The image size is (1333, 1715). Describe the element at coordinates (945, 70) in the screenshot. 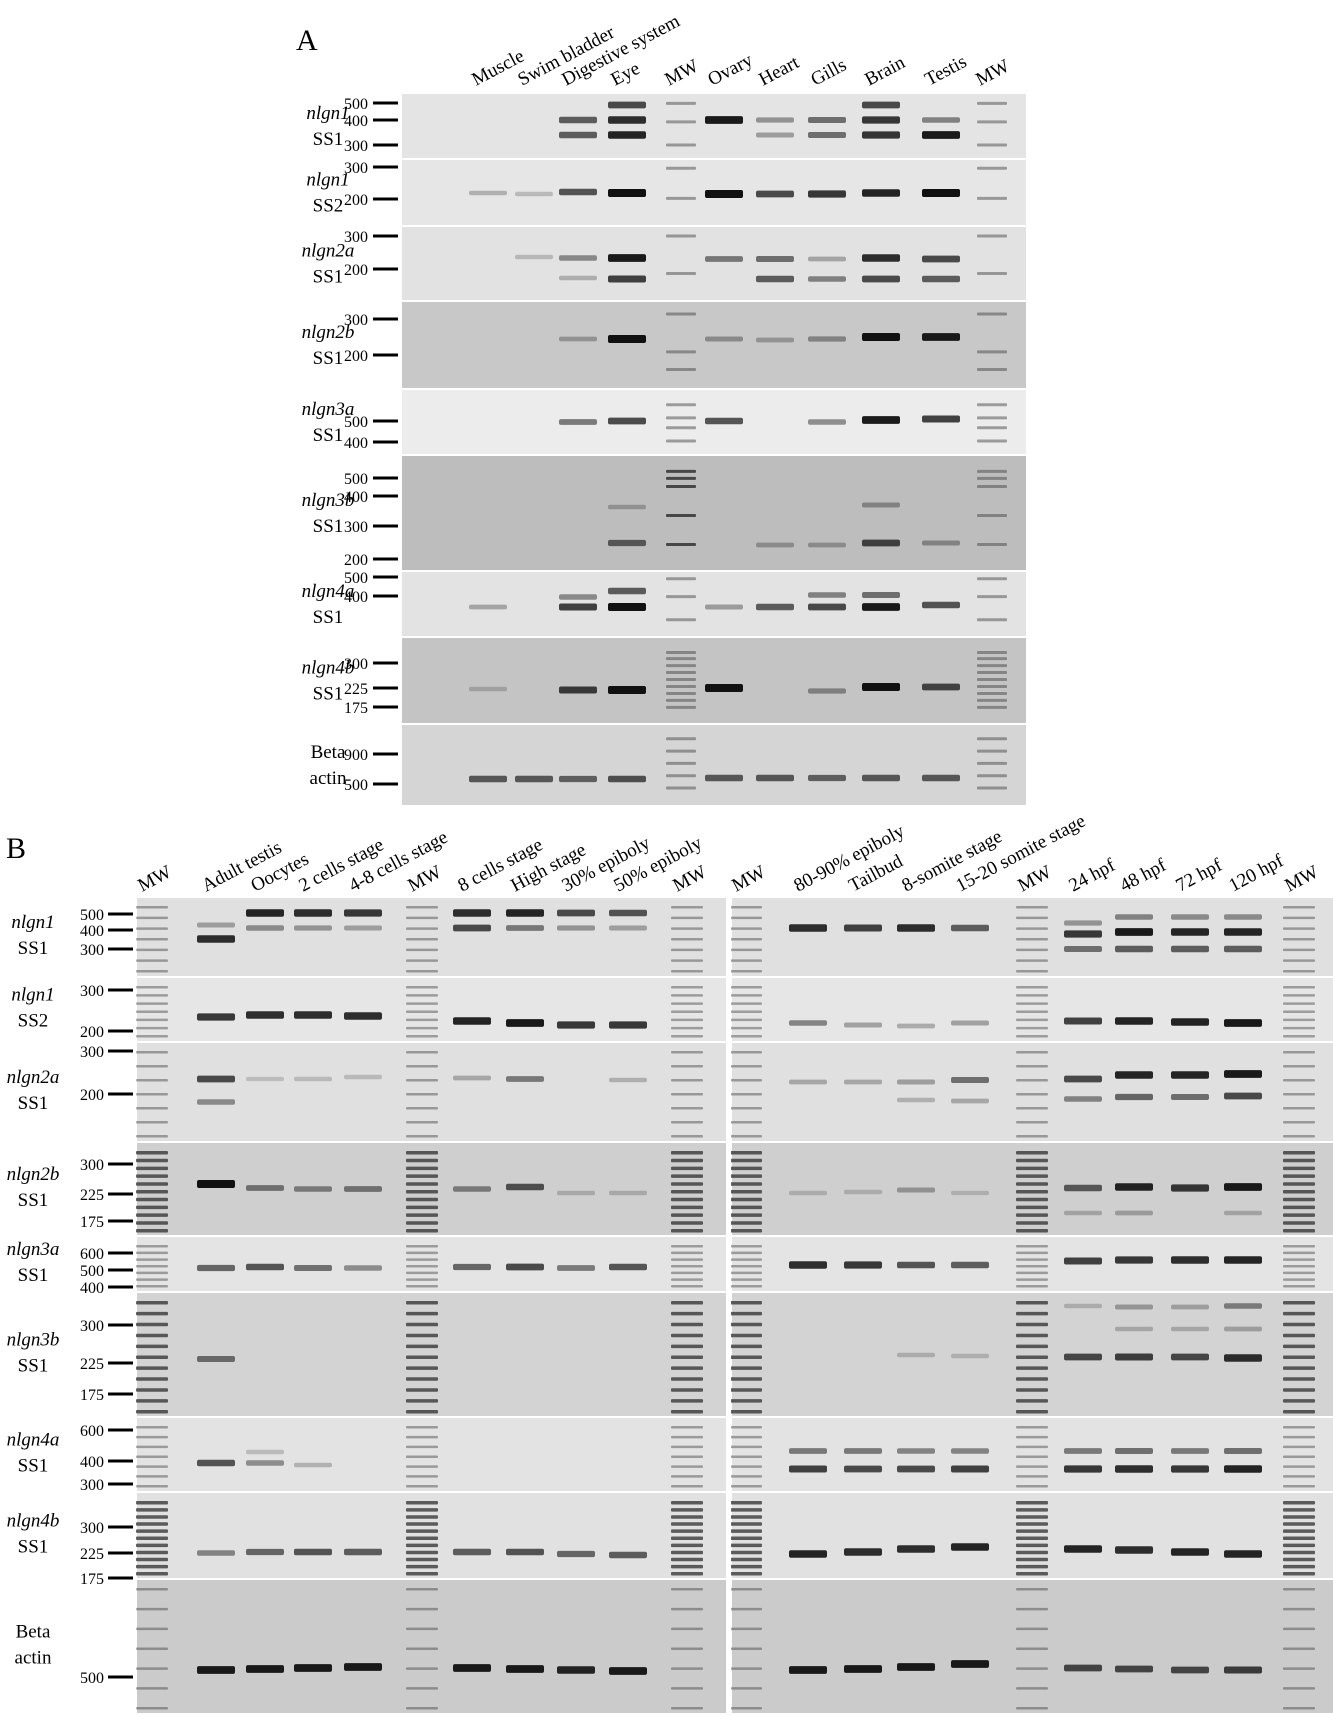

I see `lane-label: Testis` at that location.